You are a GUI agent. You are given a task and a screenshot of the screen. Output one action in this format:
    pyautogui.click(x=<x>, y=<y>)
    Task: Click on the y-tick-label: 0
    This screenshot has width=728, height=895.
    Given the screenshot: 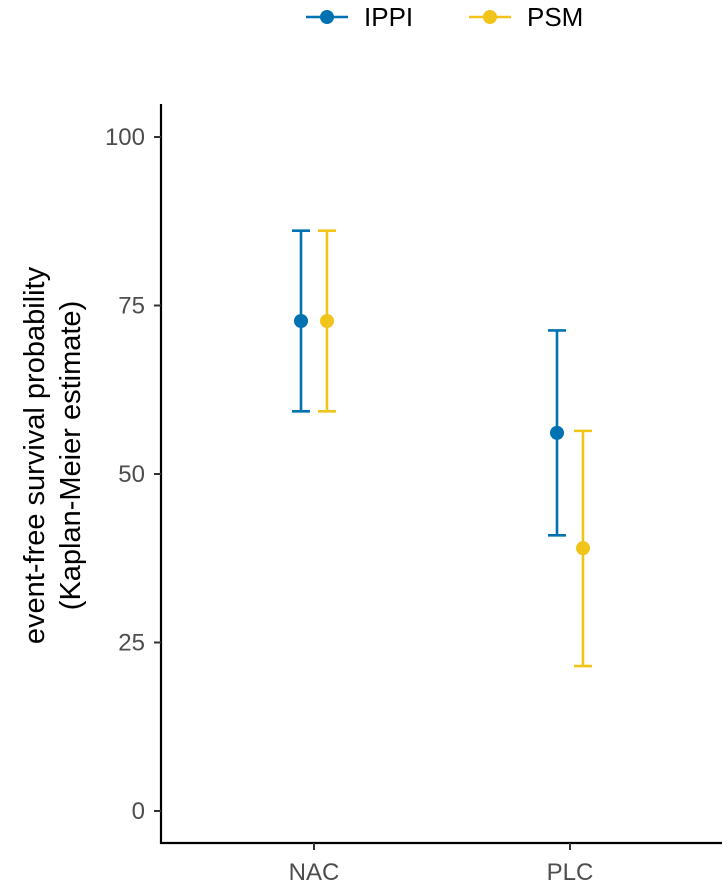 What is the action you would take?
    pyautogui.click(x=138, y=811)
    